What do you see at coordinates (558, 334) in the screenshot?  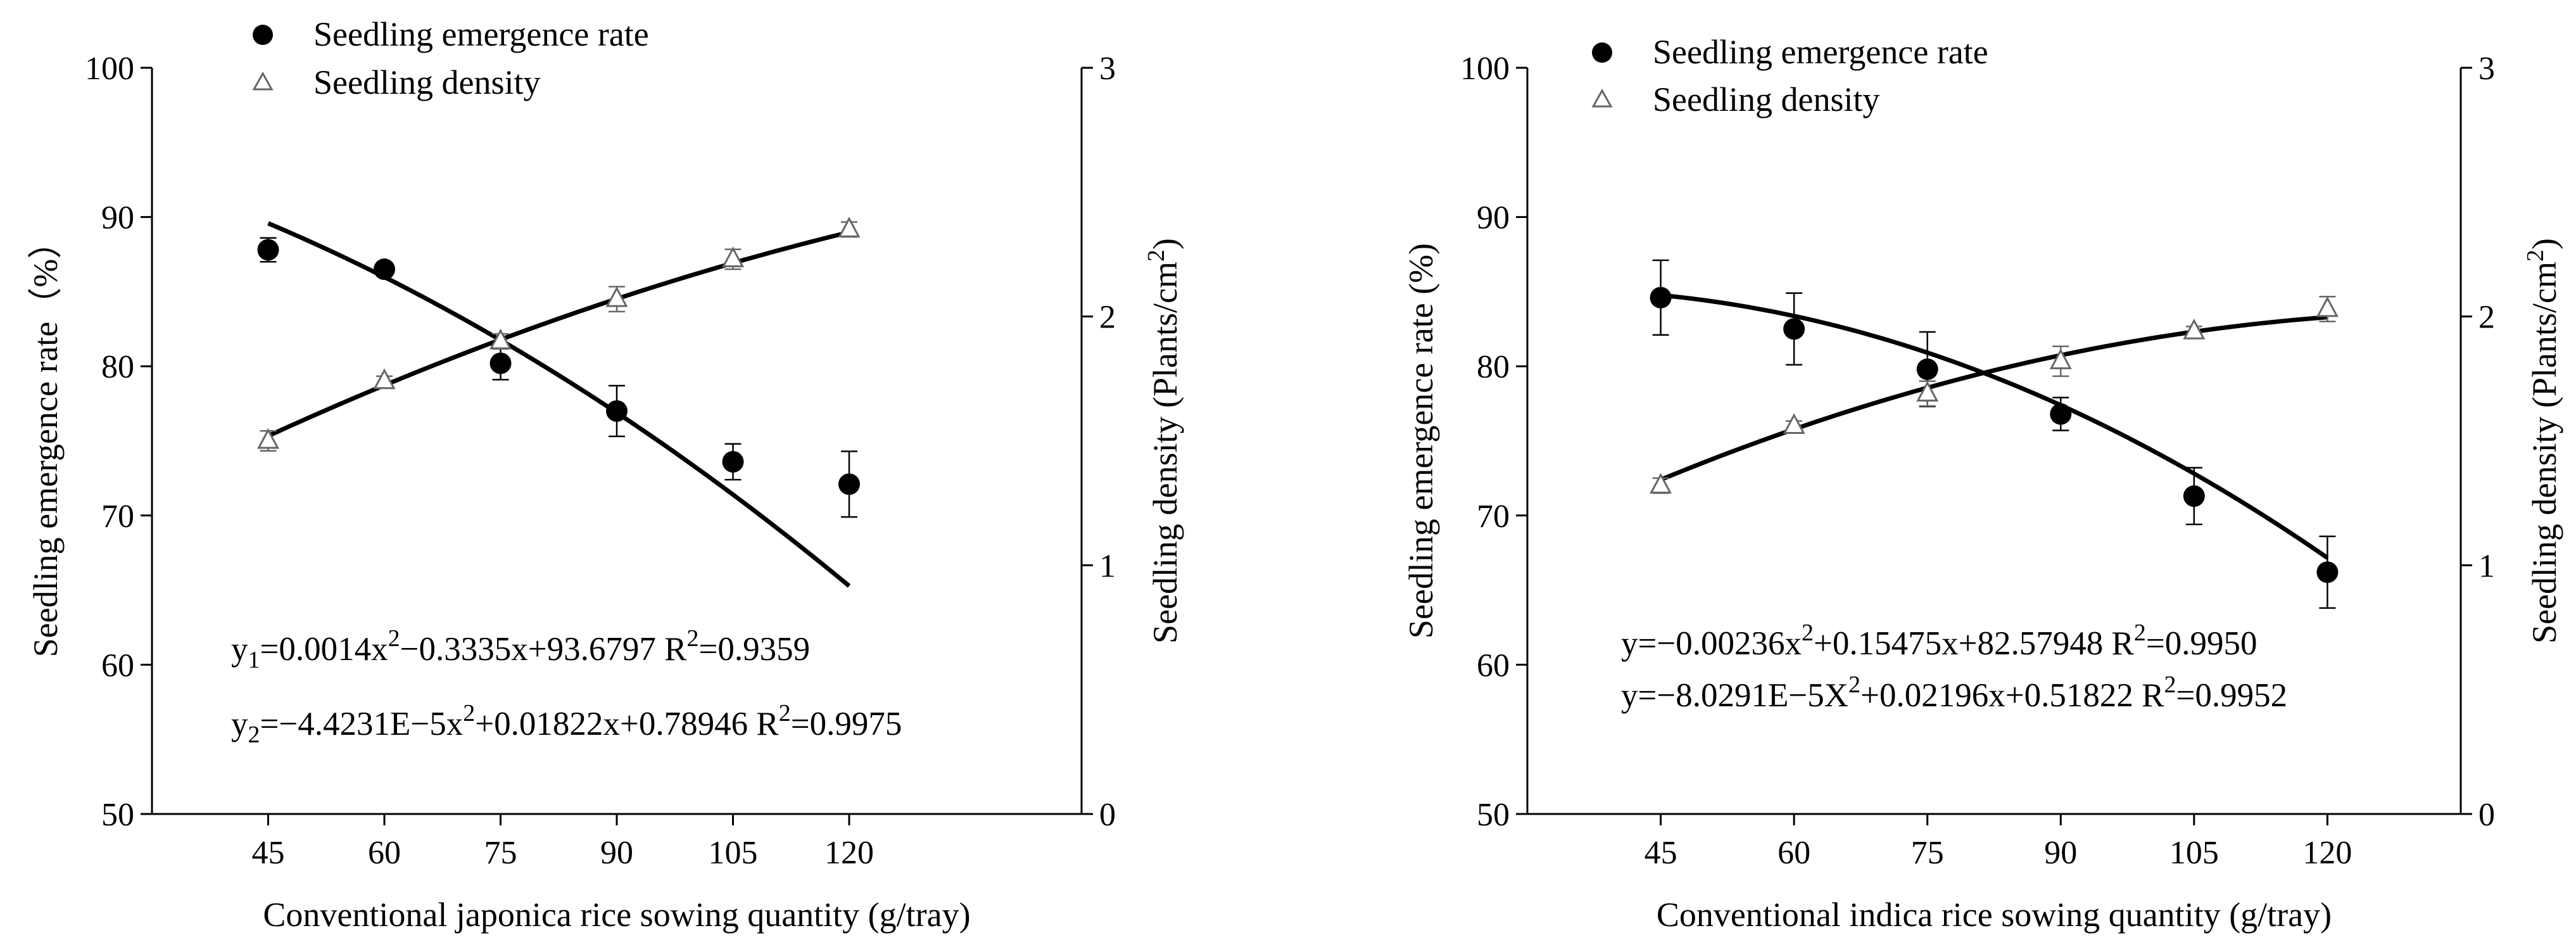 I see `fit-density-curve` at bounding box center [558, 334].